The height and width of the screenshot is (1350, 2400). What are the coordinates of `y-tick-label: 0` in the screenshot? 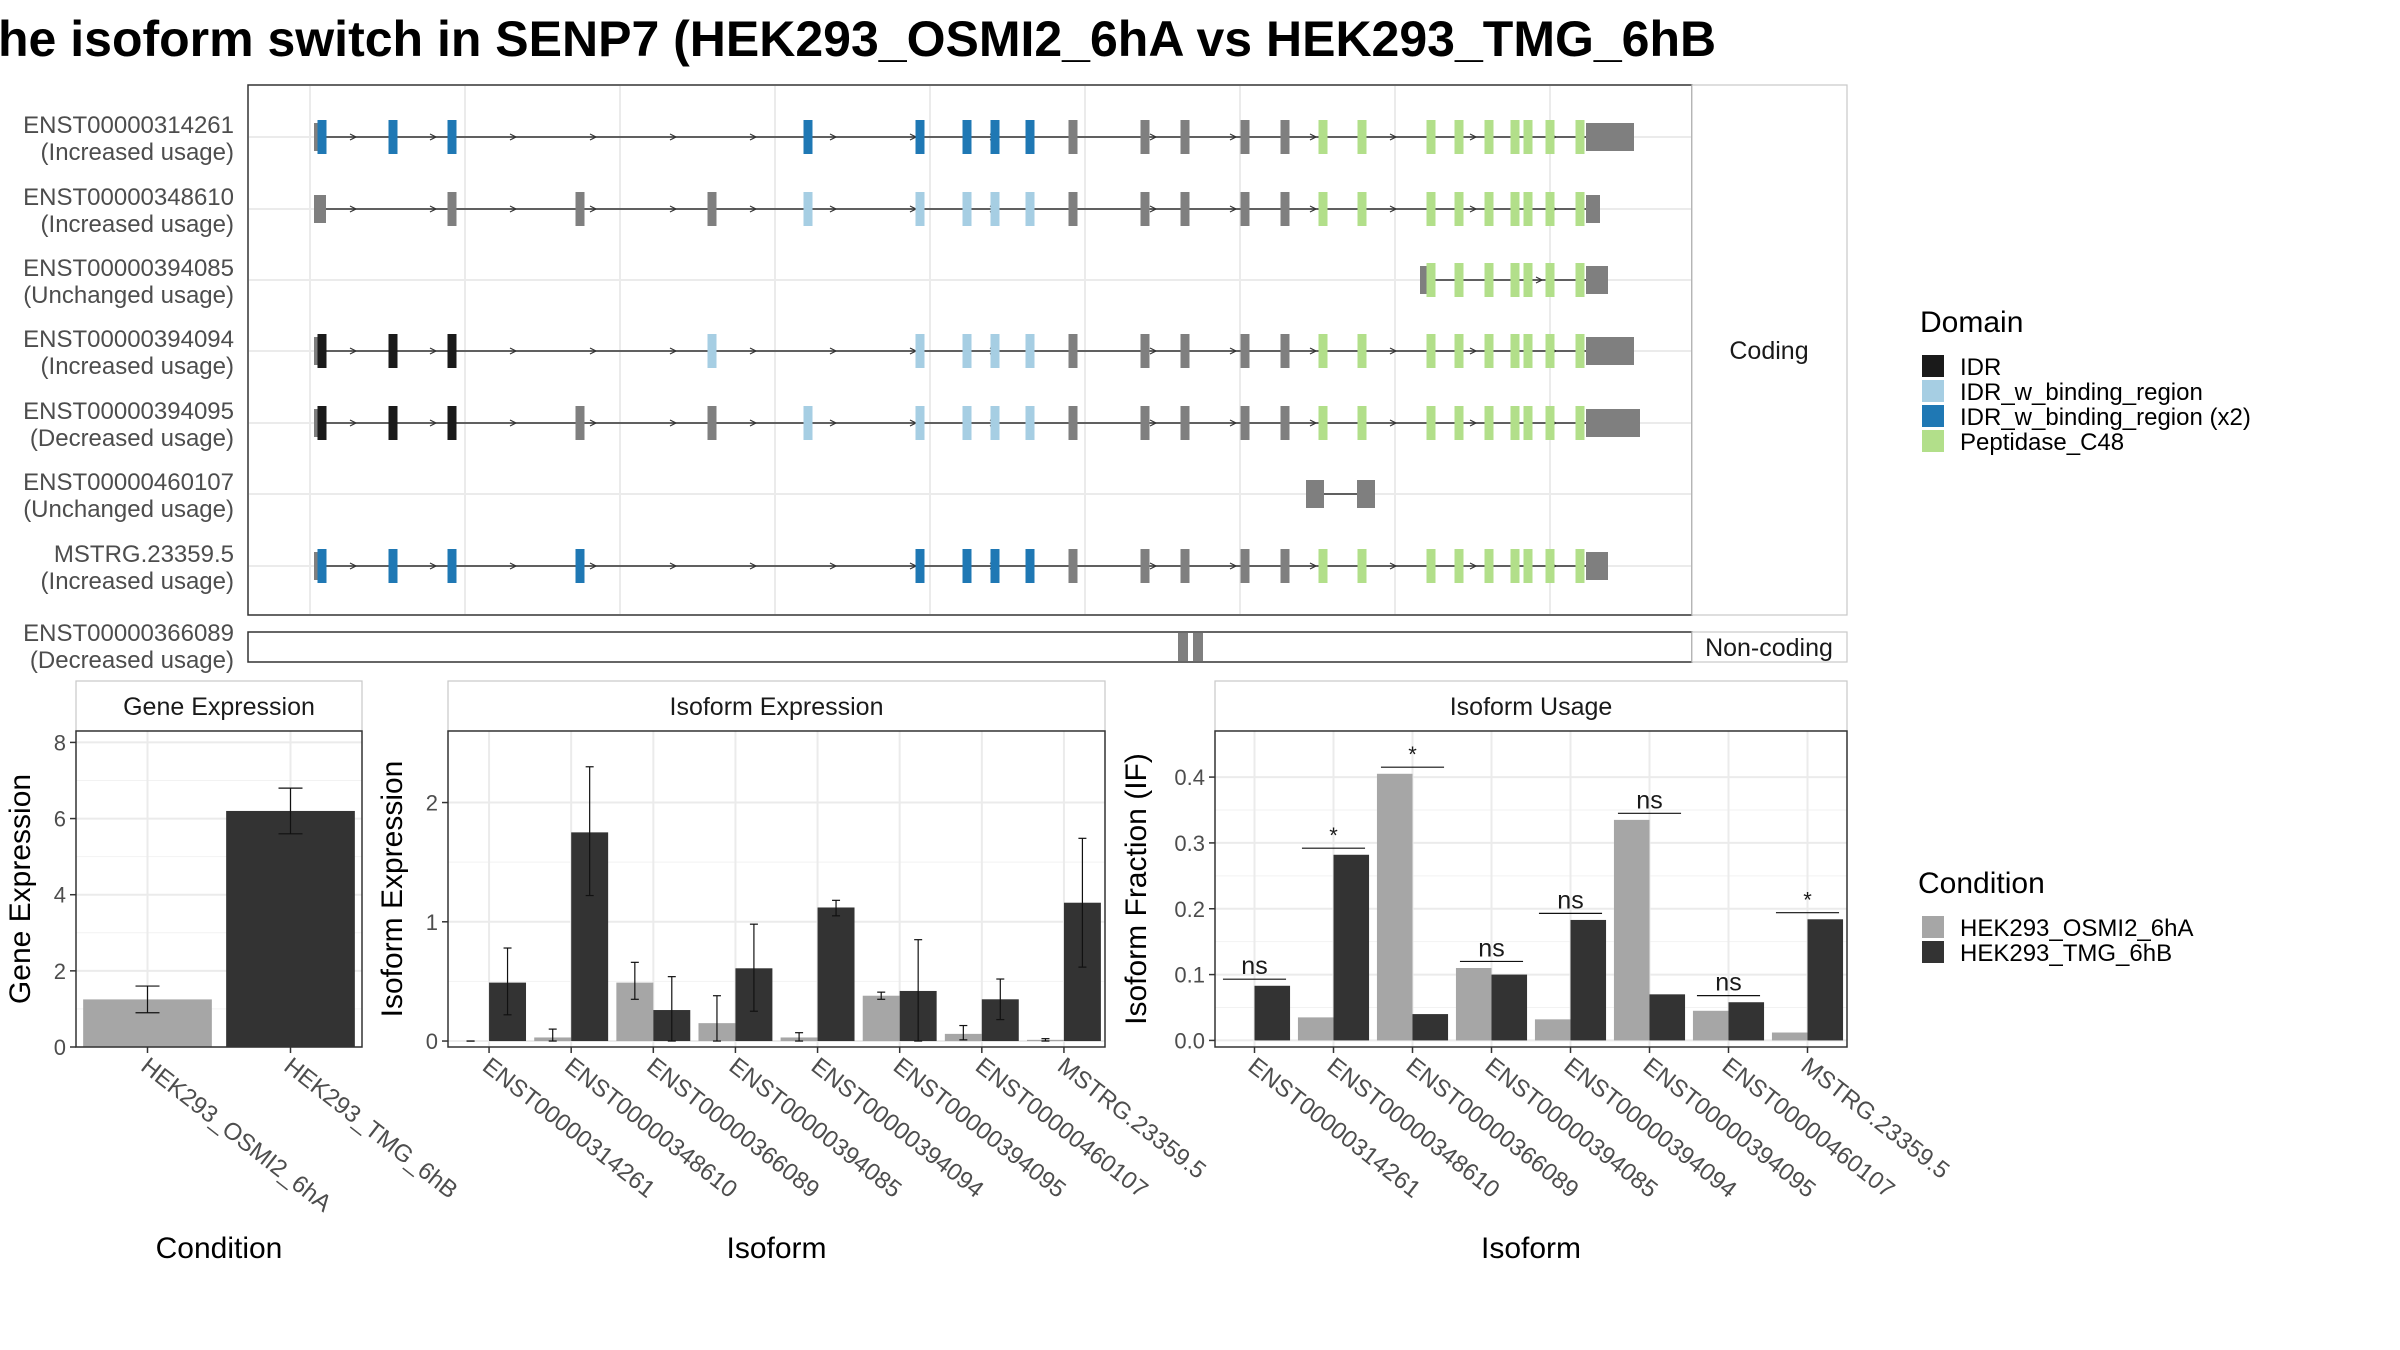 It's located at (432, 1041).